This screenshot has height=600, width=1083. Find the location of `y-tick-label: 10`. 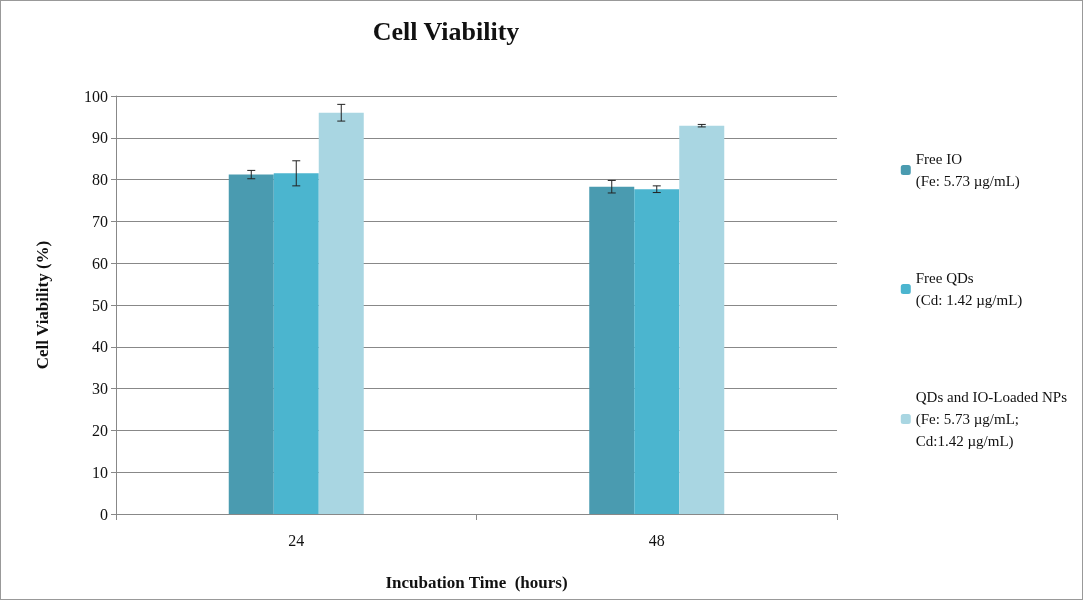

y-tick-label: 10 is located at coordinates (100, 472).